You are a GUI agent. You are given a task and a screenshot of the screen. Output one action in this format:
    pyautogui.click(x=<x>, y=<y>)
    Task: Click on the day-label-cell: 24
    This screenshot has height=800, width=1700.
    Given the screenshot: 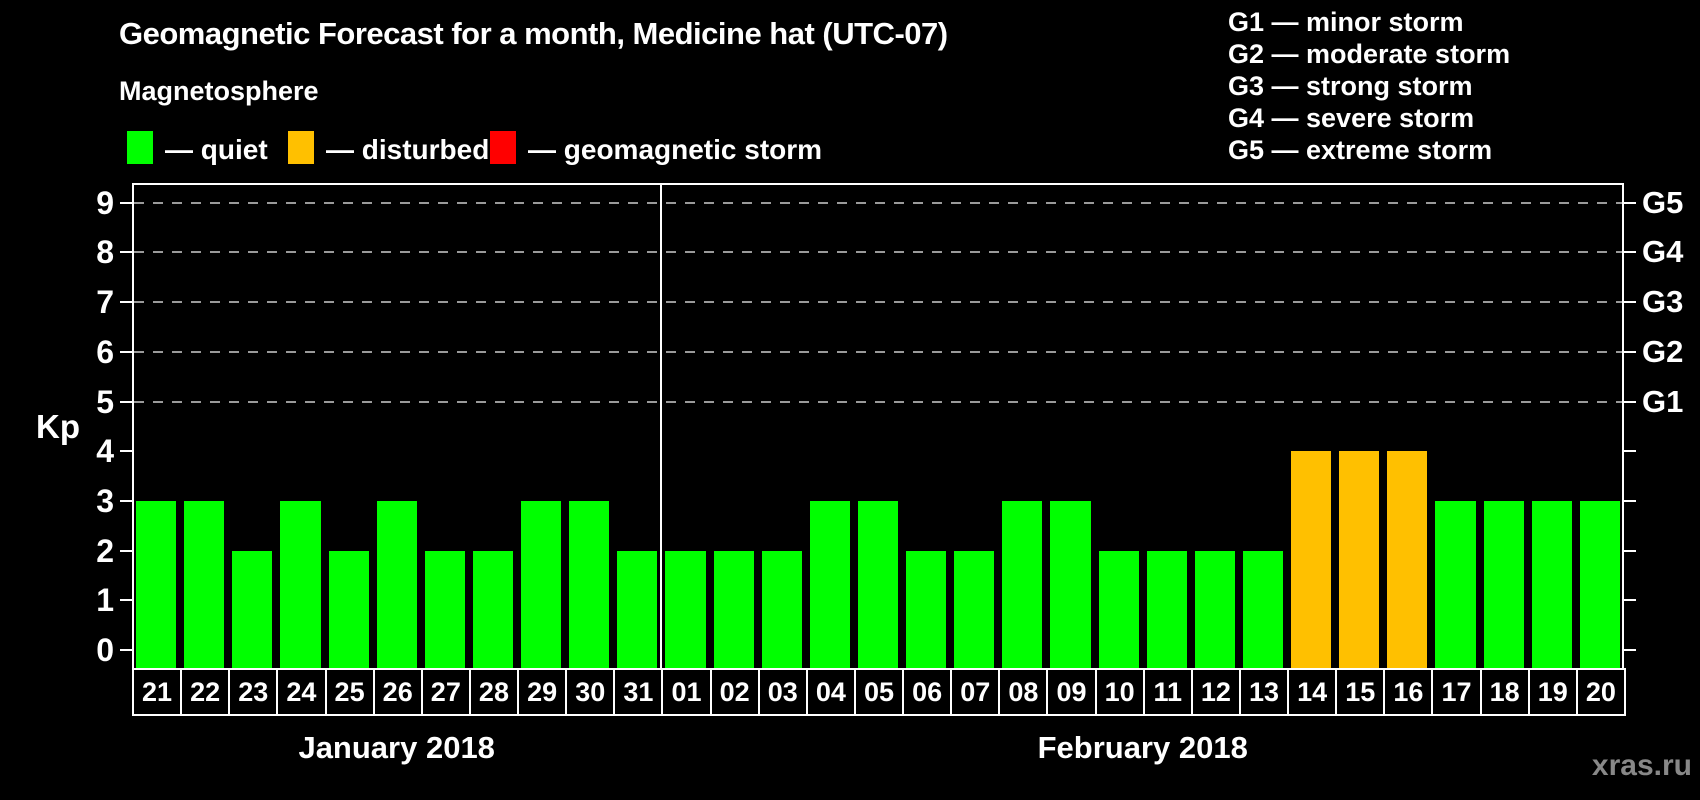 What is the action you would take?
    pyautogui.click(x=301, y=692)
    